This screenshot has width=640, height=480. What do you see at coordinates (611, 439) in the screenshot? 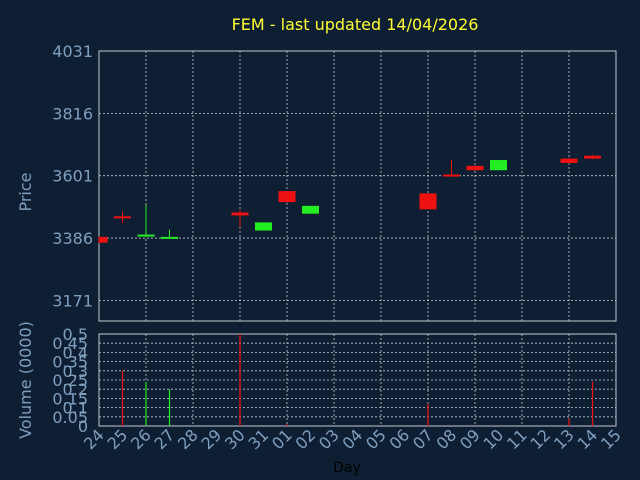
I see `day-tick-label: 15` at bounding box center [611, 439].